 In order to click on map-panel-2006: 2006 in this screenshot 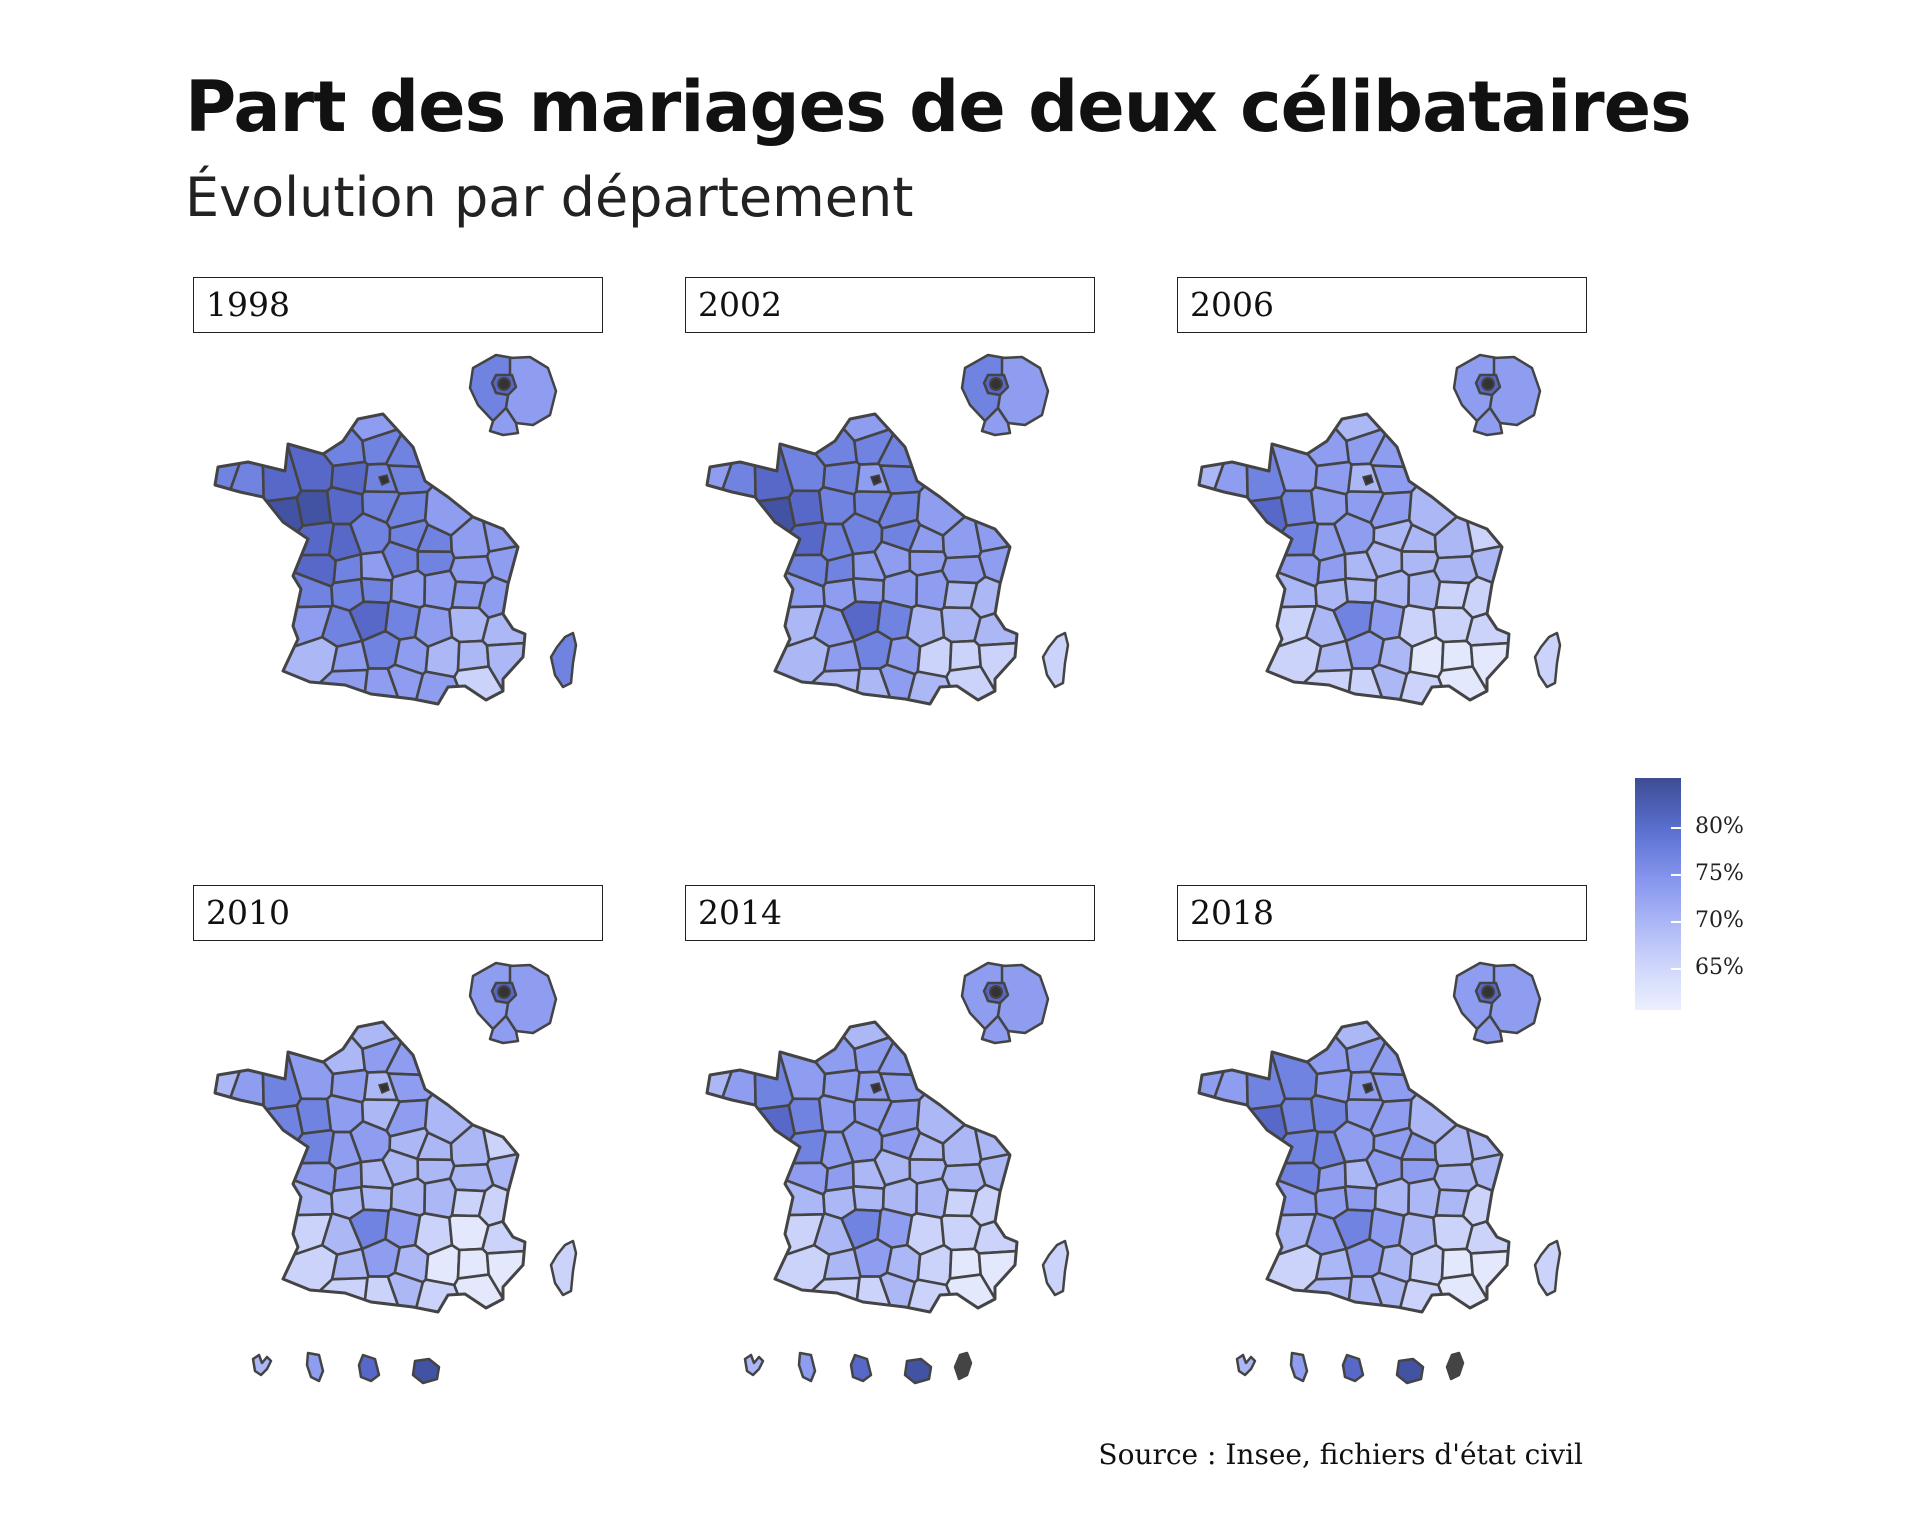, I will do `click(1383, 537)`.